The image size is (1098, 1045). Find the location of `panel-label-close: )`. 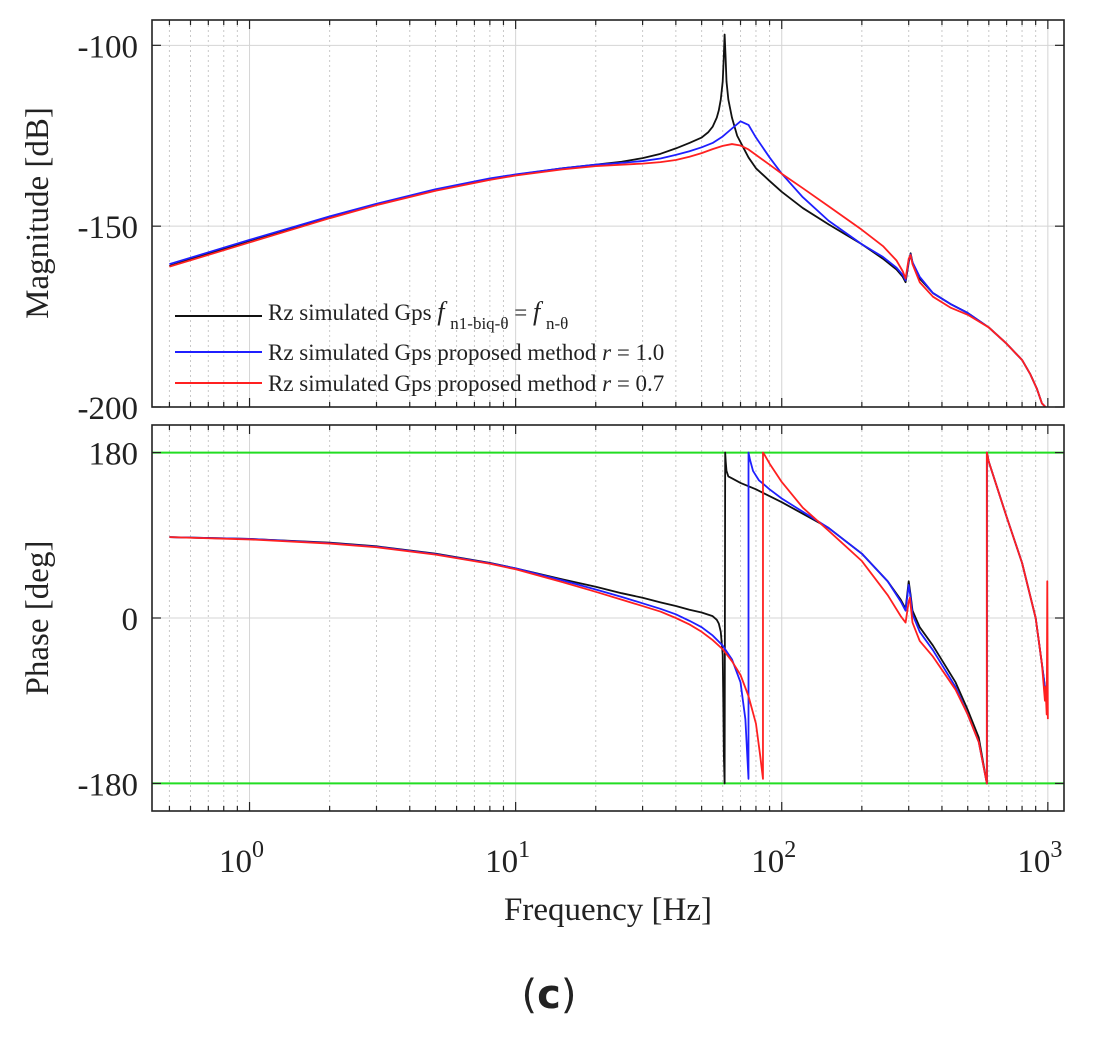

panel-label-close: ) is located at coordinates (568, 995).